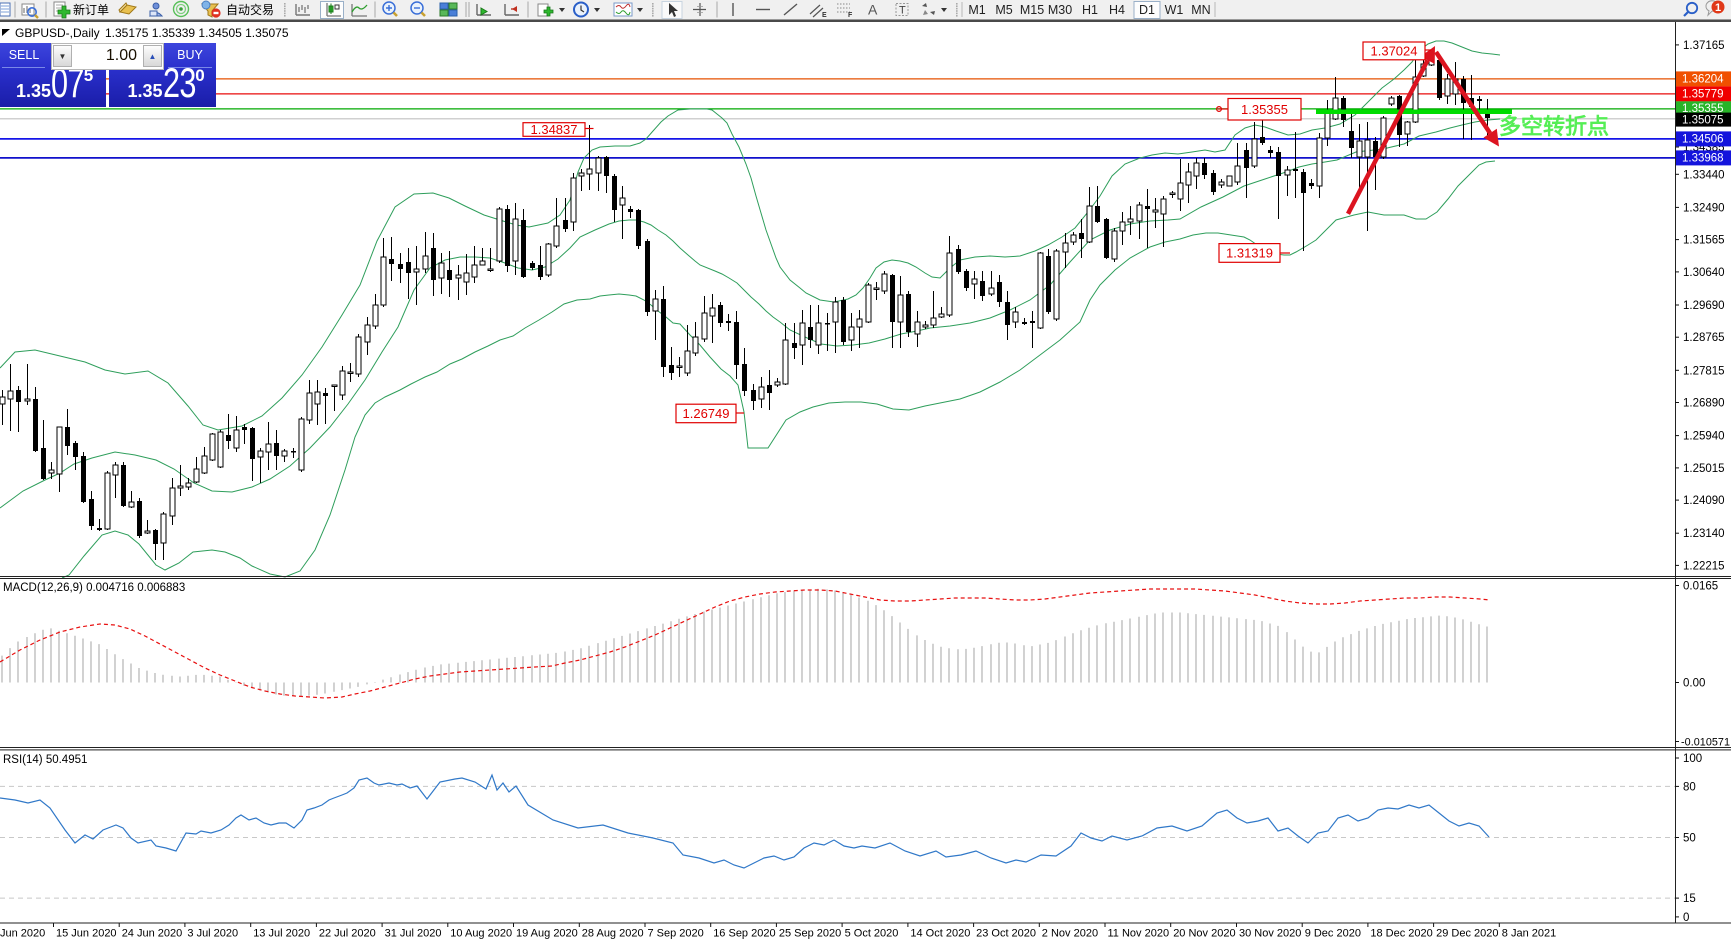 Image resolution: width=1731 pixels, height=940 pixels. I want to click on svg-text: 1.37165, so click(1704, 46).